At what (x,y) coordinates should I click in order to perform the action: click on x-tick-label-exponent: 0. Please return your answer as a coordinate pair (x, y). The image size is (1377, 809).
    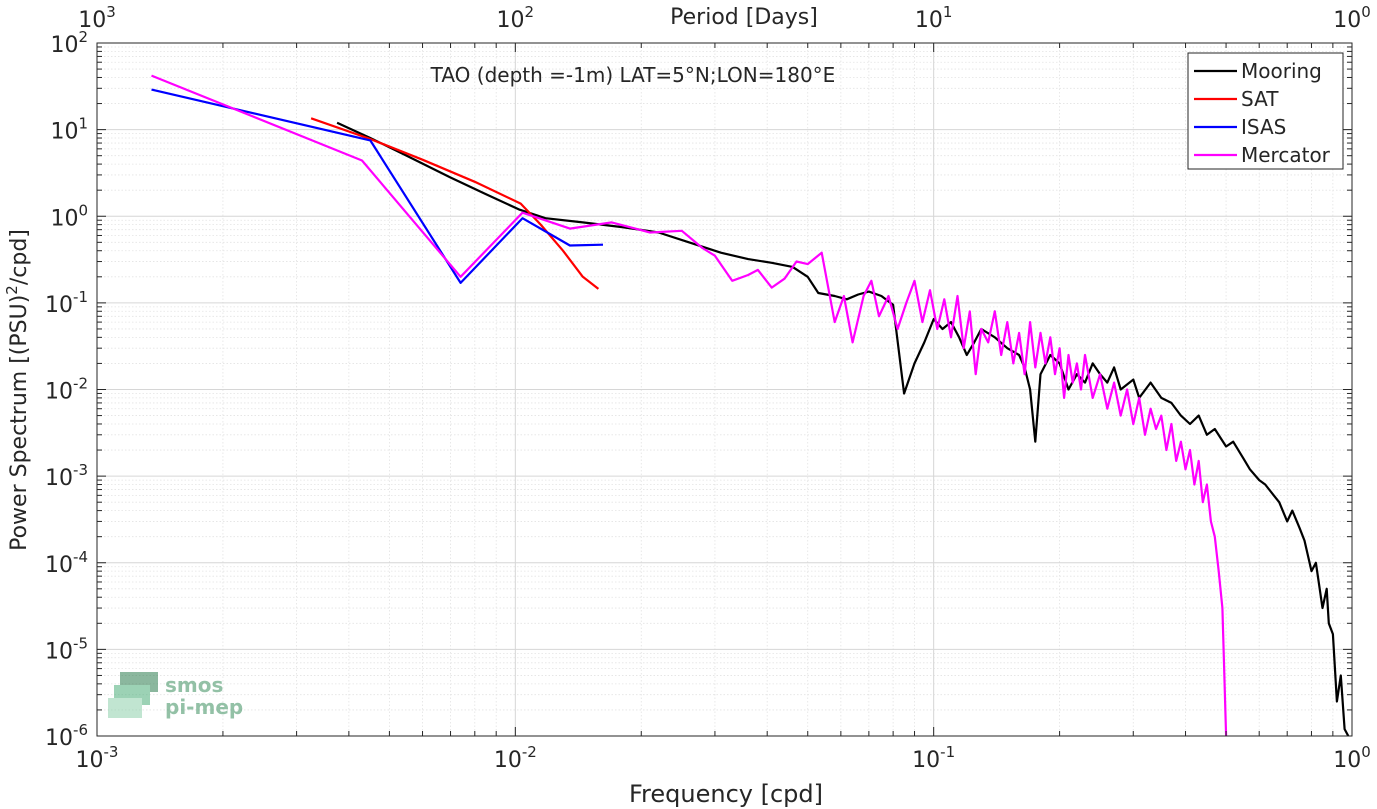
    Looking at the image, I should click on (1366, 752).